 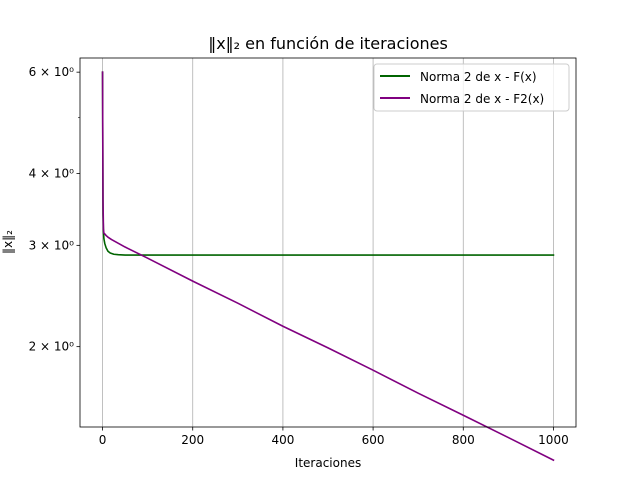 I want to click on legend-box, so click(x=471, y=87).